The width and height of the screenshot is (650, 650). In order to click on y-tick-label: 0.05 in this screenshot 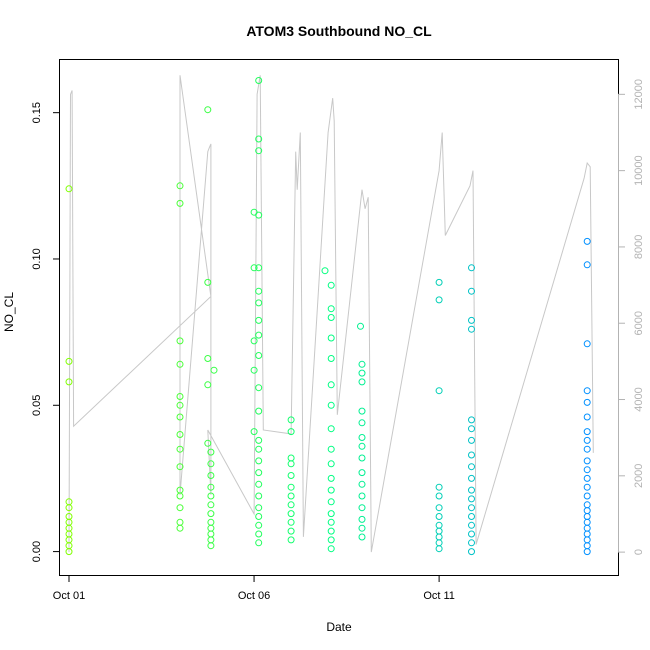, I will do `click(37, 405)`.